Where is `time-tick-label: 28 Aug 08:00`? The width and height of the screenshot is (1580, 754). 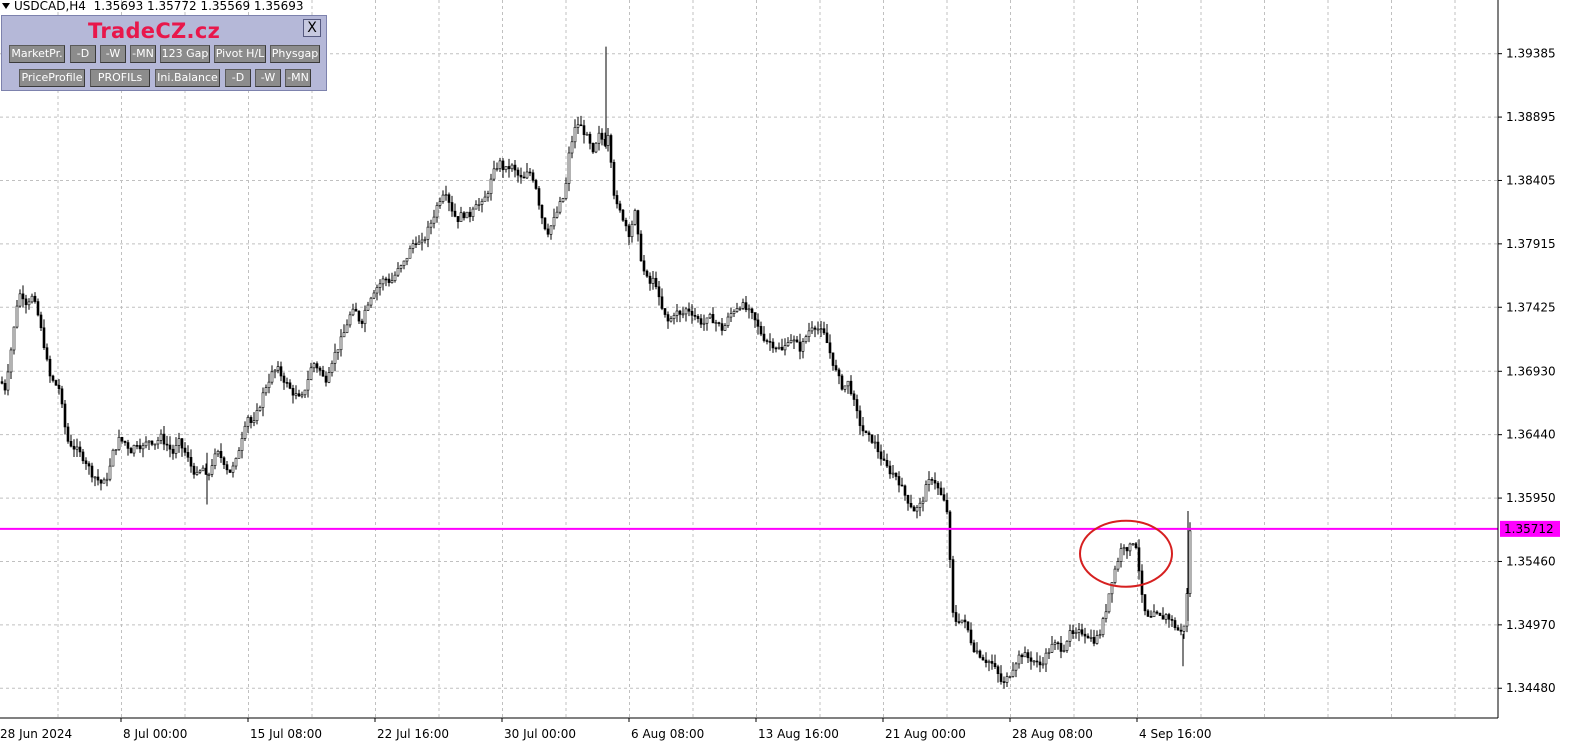 time-tick-label: 28 Aug 08:00 is located at coordinates (1052, 734).